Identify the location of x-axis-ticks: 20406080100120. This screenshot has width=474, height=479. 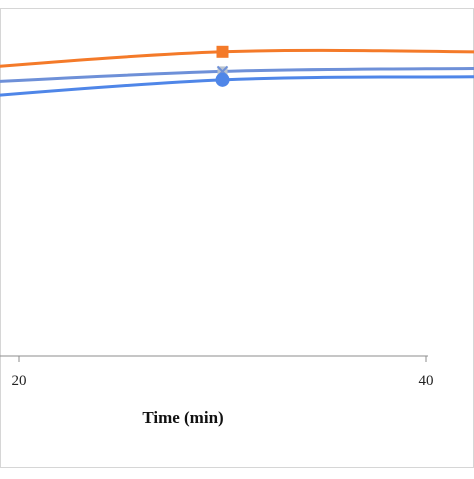
(243, 372).